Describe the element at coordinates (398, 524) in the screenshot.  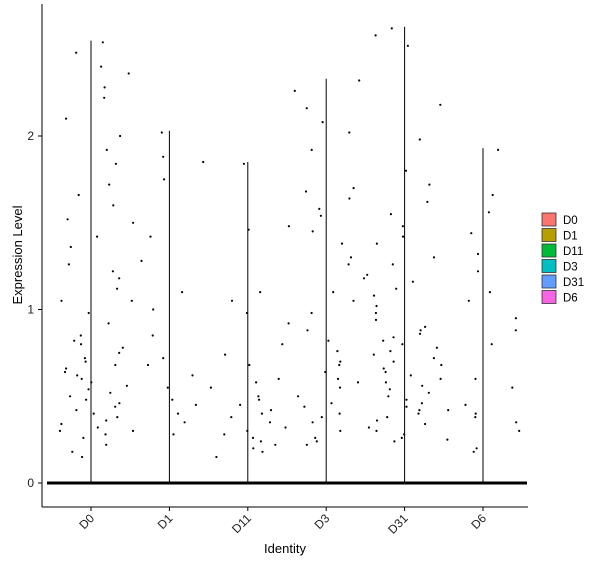
I see `x-tick-label: D31` at that location.